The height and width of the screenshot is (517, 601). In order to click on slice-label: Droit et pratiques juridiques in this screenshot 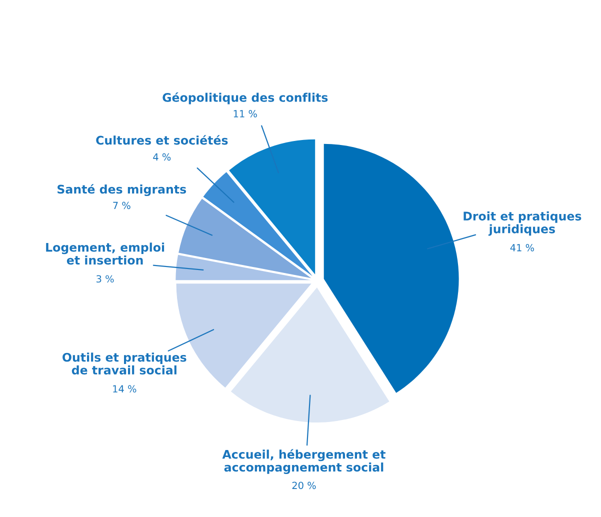, I will do `click(523, 223)`.